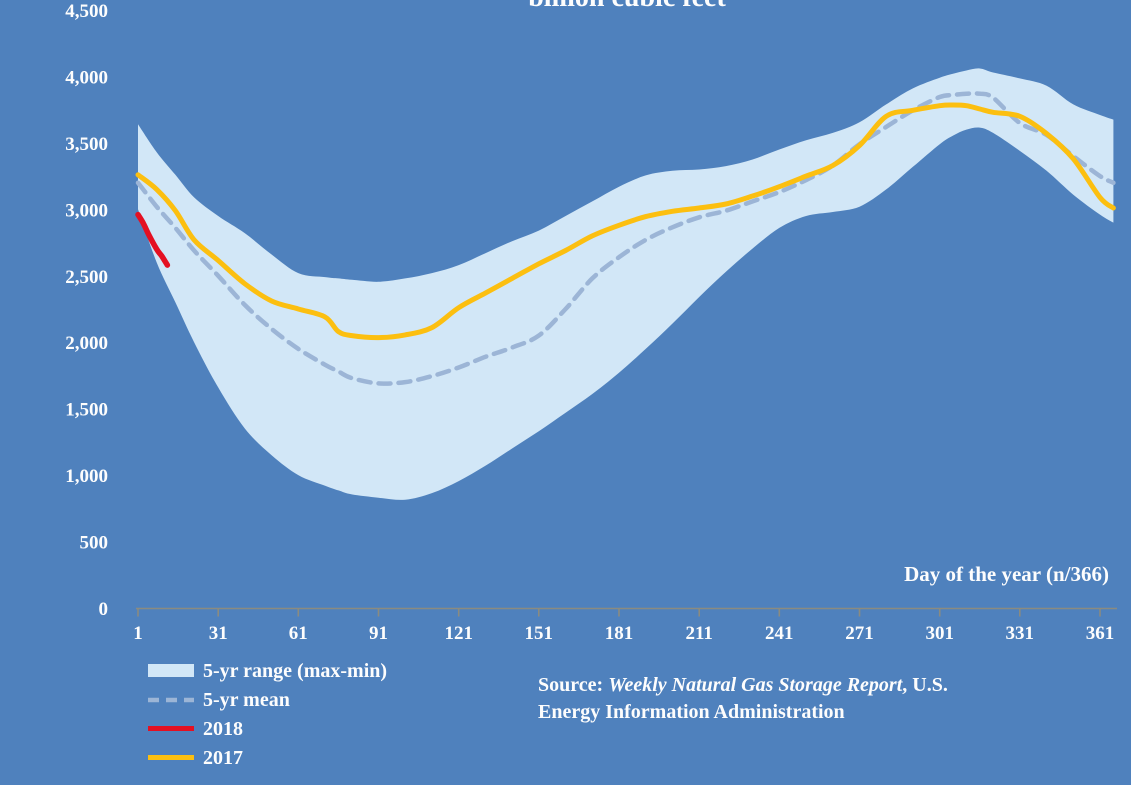 The width and height of the screenshot is (1131, 785). What do you see at coordinates (171, 699) in the screenshot?
I see `dashed-line-swatch-icon` at bounding box center [171, 699].